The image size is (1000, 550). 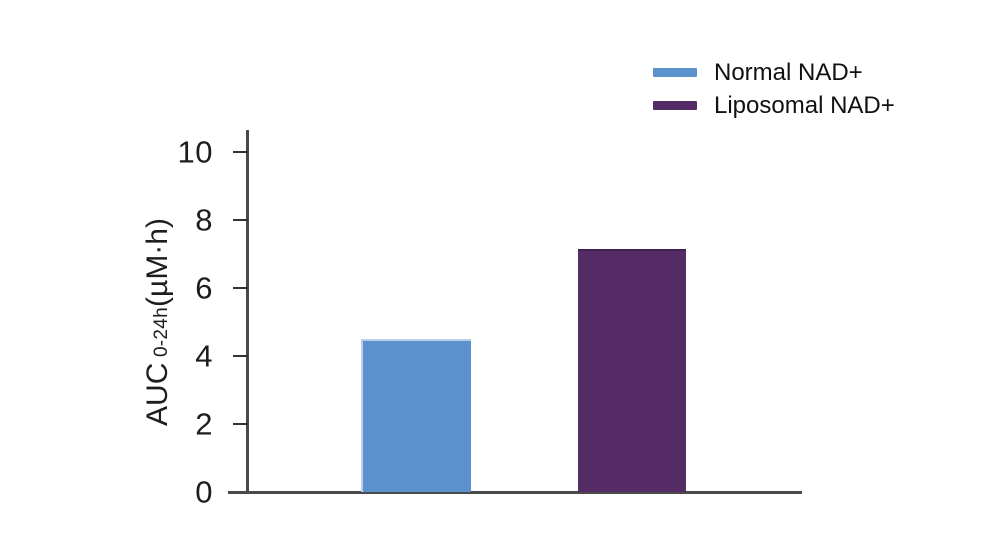 I want to click on bar-normal-nad-, so click(x=416, y=415).